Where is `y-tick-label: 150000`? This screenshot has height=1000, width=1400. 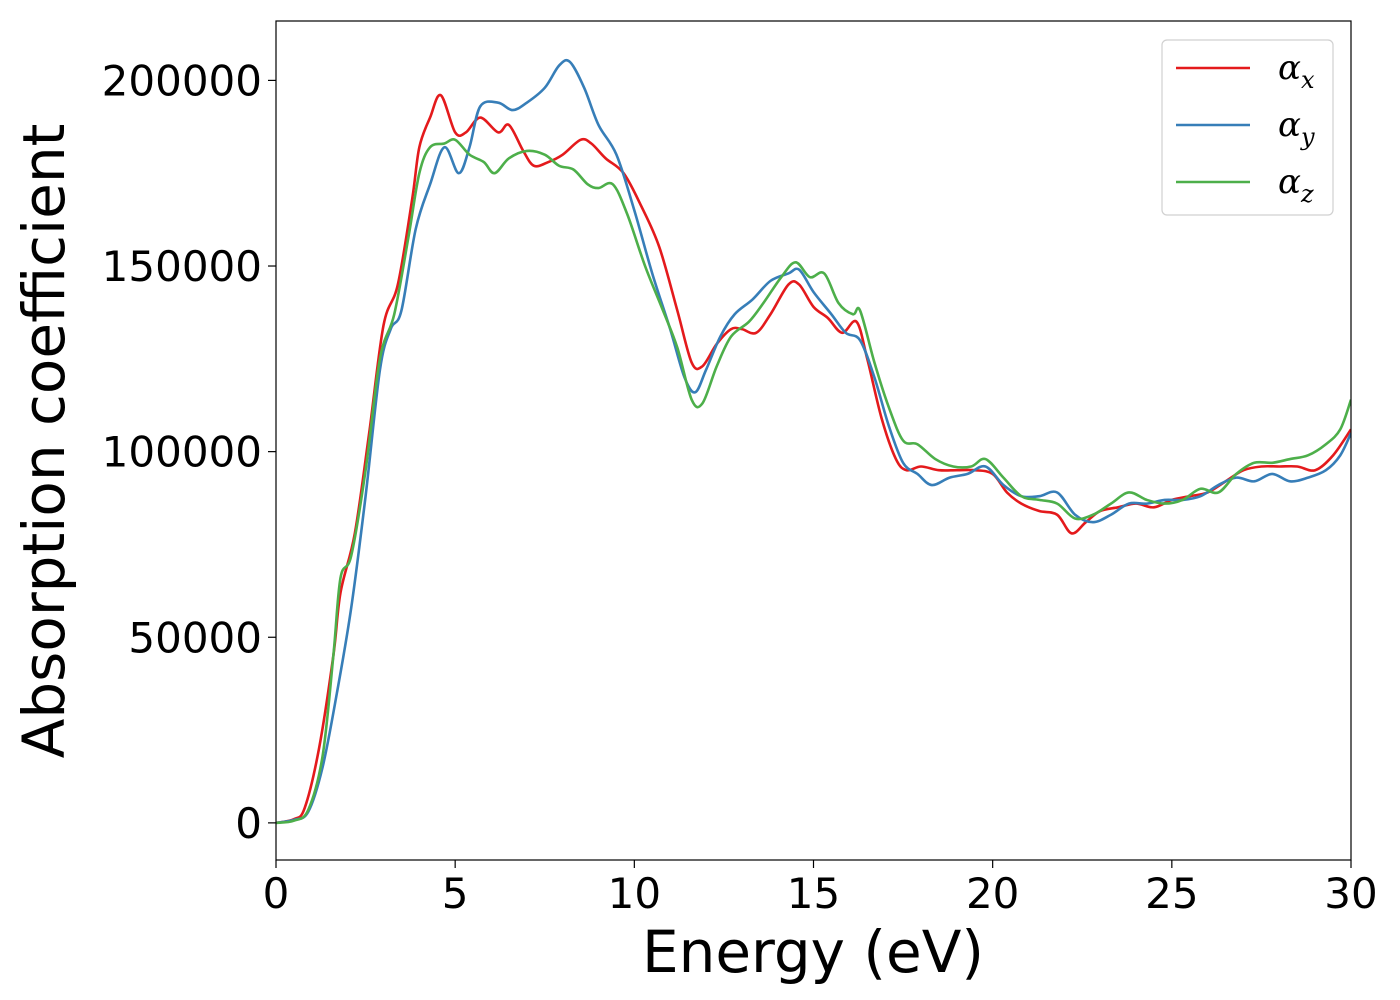 y-tick-label: 150000 is located at coordinates (182, 266).